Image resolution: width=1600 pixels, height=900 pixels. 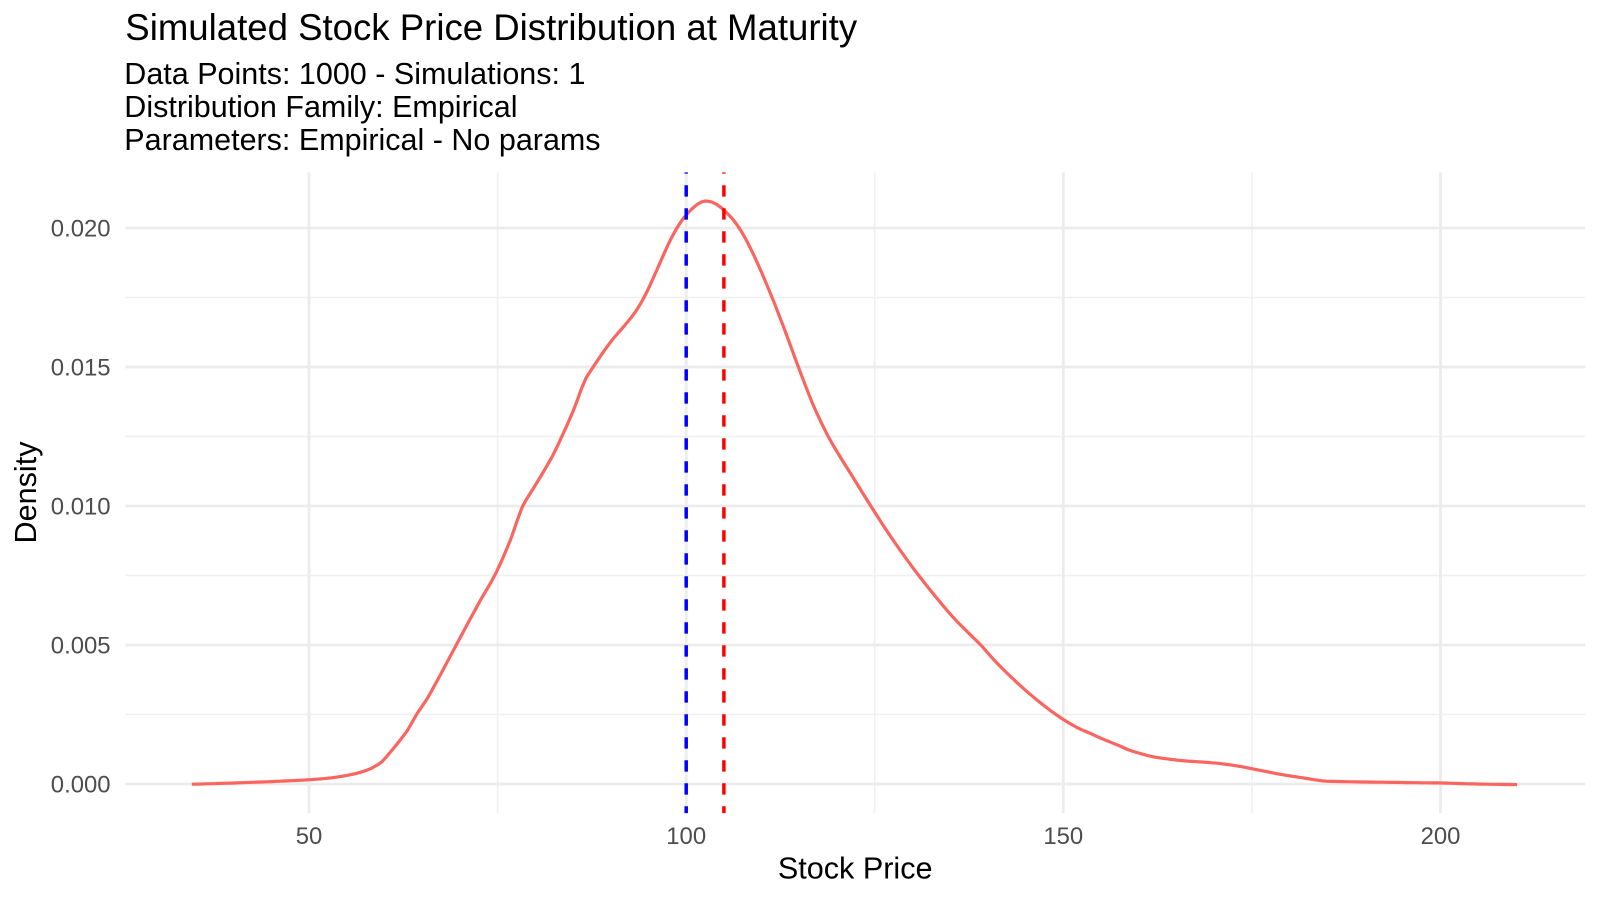 What do you see at coordinates (1063, 836) in the screenshot?
I see `svg-text: 150` at bounding box center [1063, 836].